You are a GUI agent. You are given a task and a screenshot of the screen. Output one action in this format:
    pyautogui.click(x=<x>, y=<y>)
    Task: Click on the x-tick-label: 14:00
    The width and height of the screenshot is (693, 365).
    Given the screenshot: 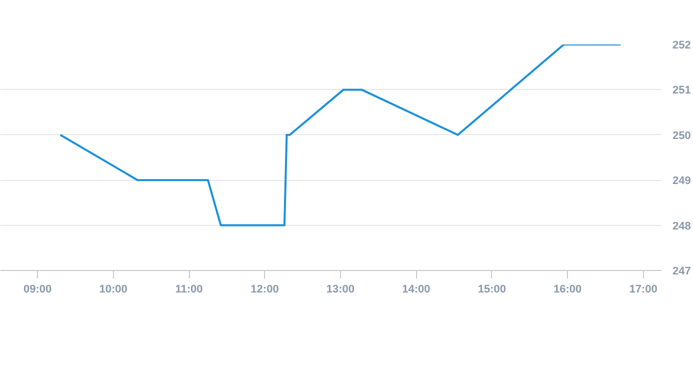 What is the action you would take?
    pyautogui.click(x=416, y=290)
    